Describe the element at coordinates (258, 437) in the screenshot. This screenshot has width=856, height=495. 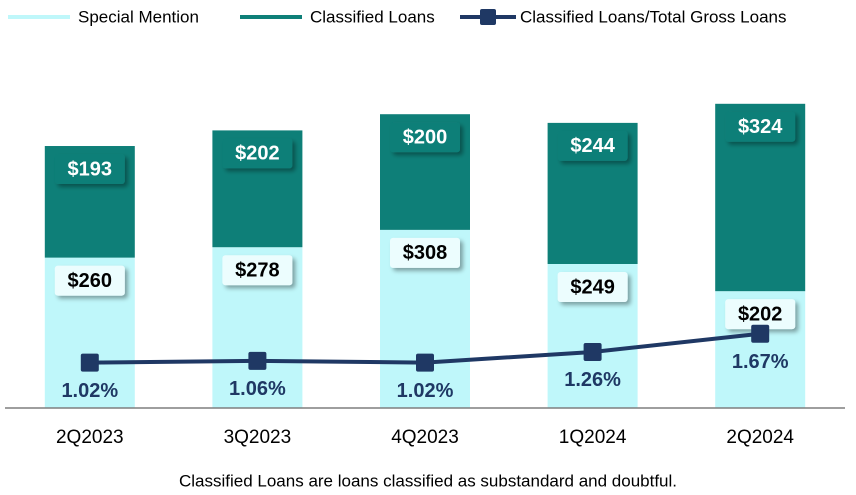
I see `x-tick-label: 3Q2023` at that location.